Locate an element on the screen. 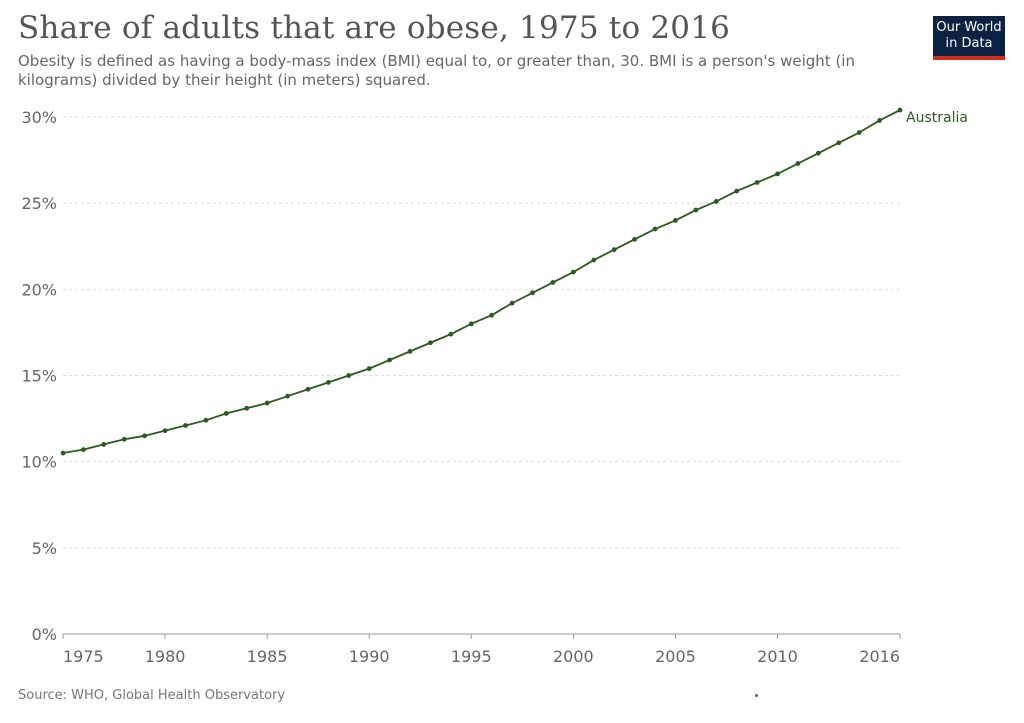 This screenshot has width=1024, height=723. owid-logo: Our World in Data is located at coordinates (969, 38).